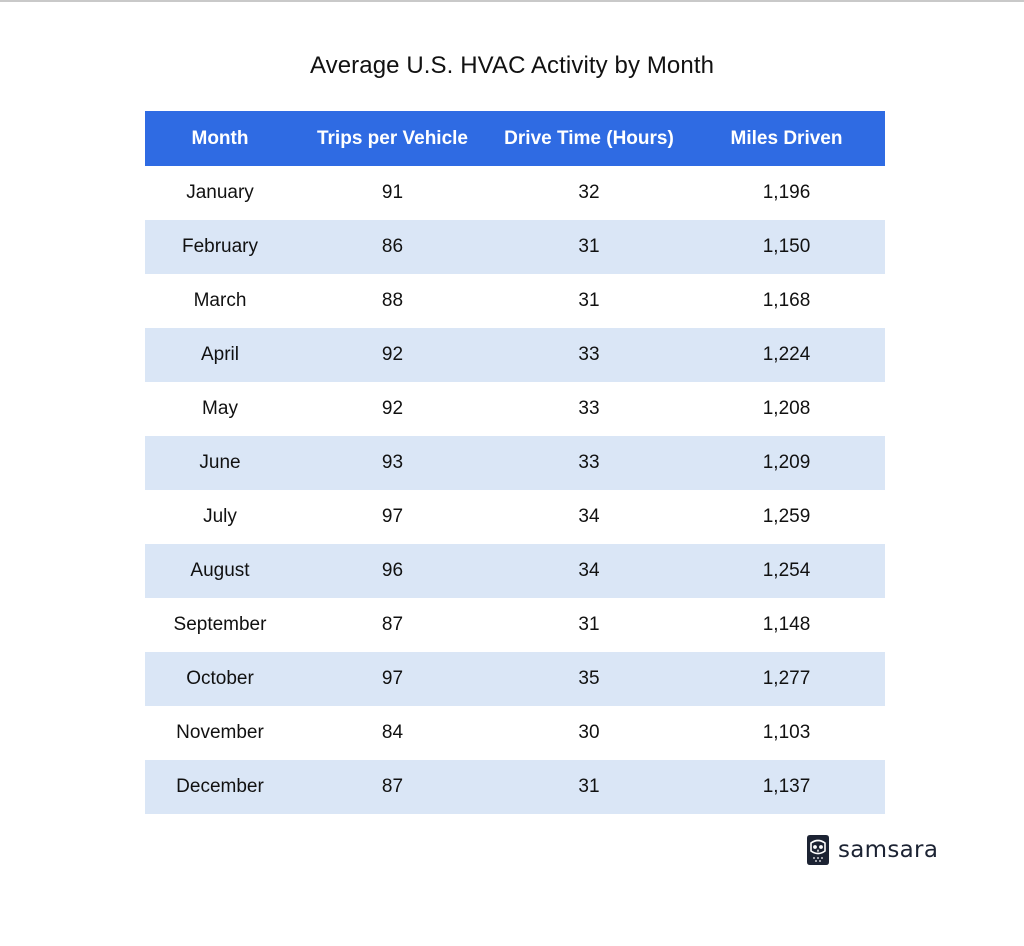 The height and width of the screenshot is (946, 1024). What do you see at coordinates (220, 625) in the screenshot?
I see `cell-month: September` at bounding box center [220, 625].